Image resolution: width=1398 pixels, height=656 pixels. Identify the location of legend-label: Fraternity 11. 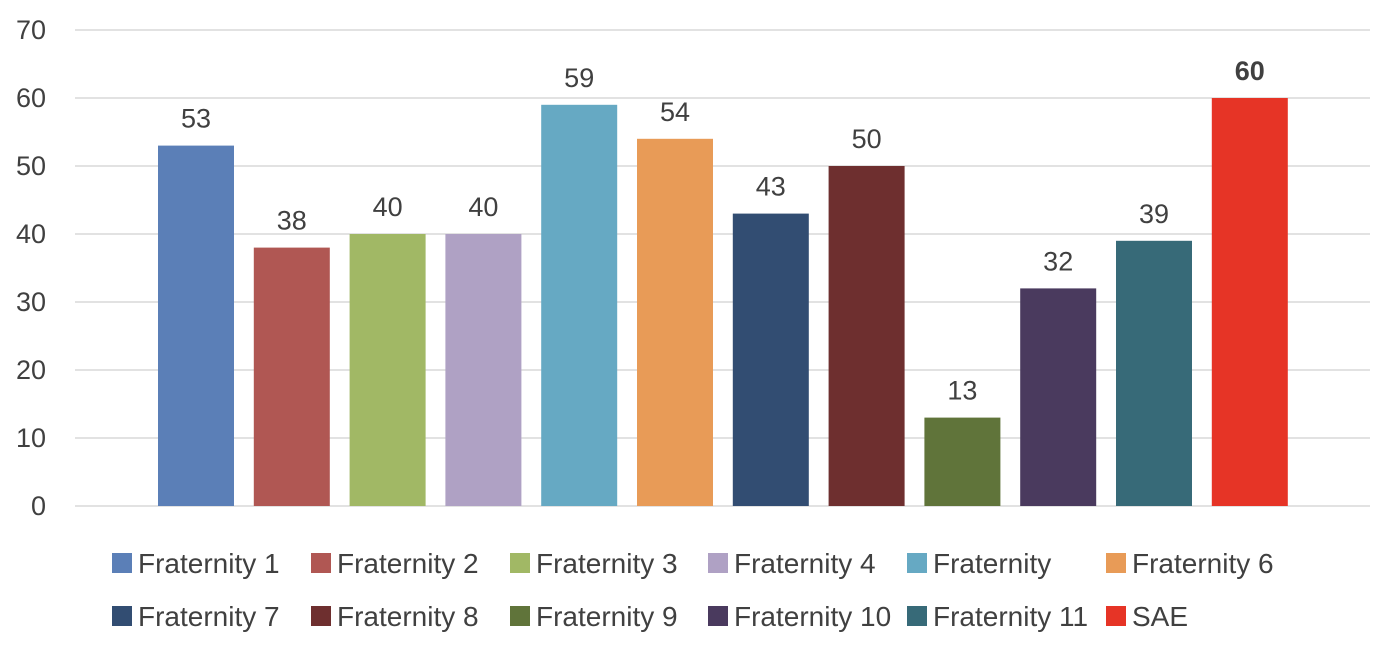
(1010, 616).